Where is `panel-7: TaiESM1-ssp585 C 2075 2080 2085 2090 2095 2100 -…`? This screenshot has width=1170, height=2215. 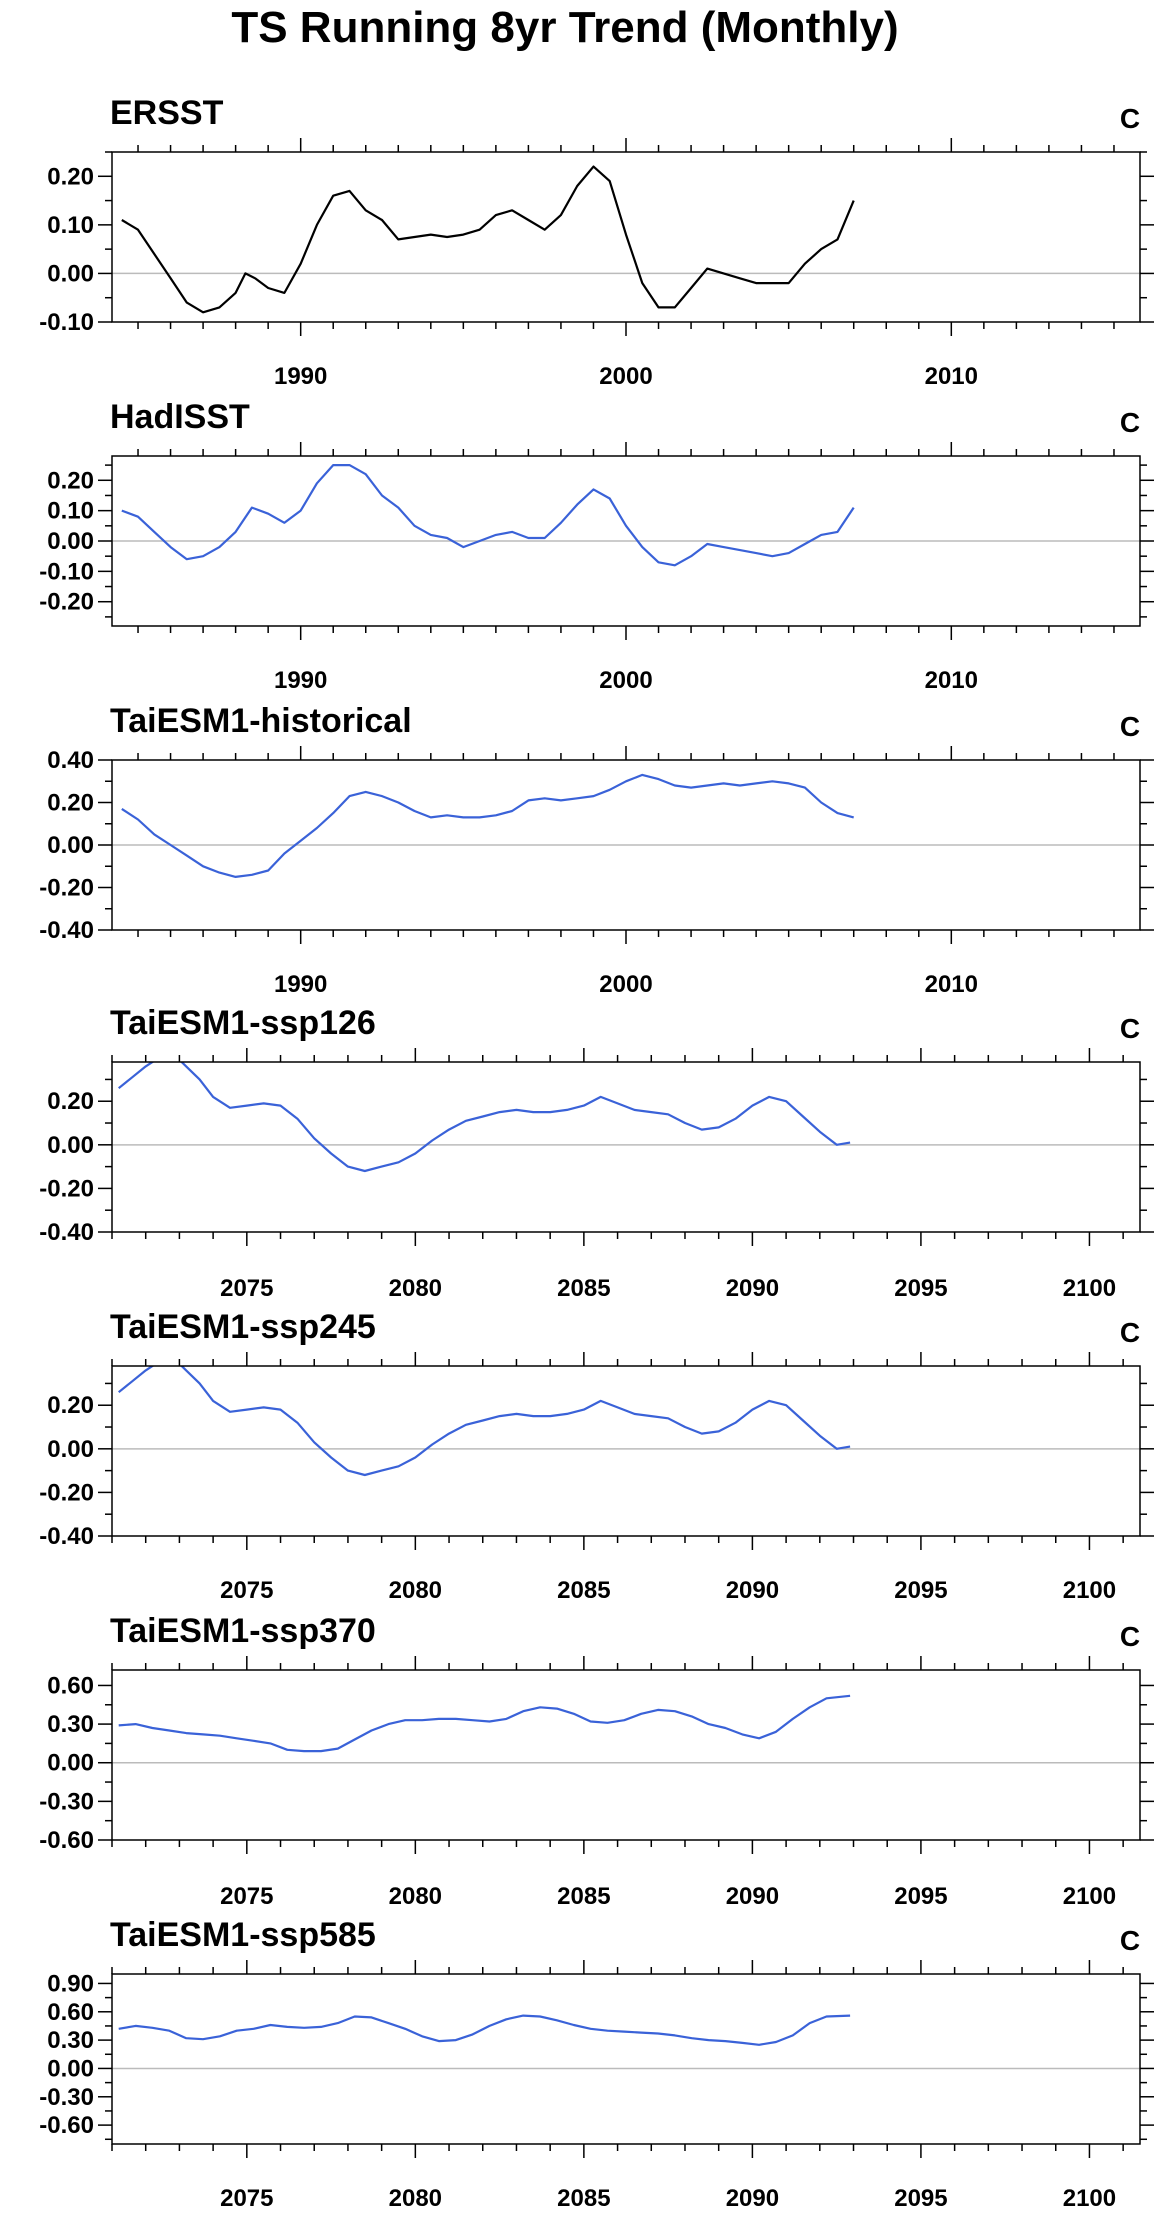
panel-7: TaiESM1-ssp585 C 2075 2080 2085 2090 2095 2100 -… is located at coordinates (596, 2064).